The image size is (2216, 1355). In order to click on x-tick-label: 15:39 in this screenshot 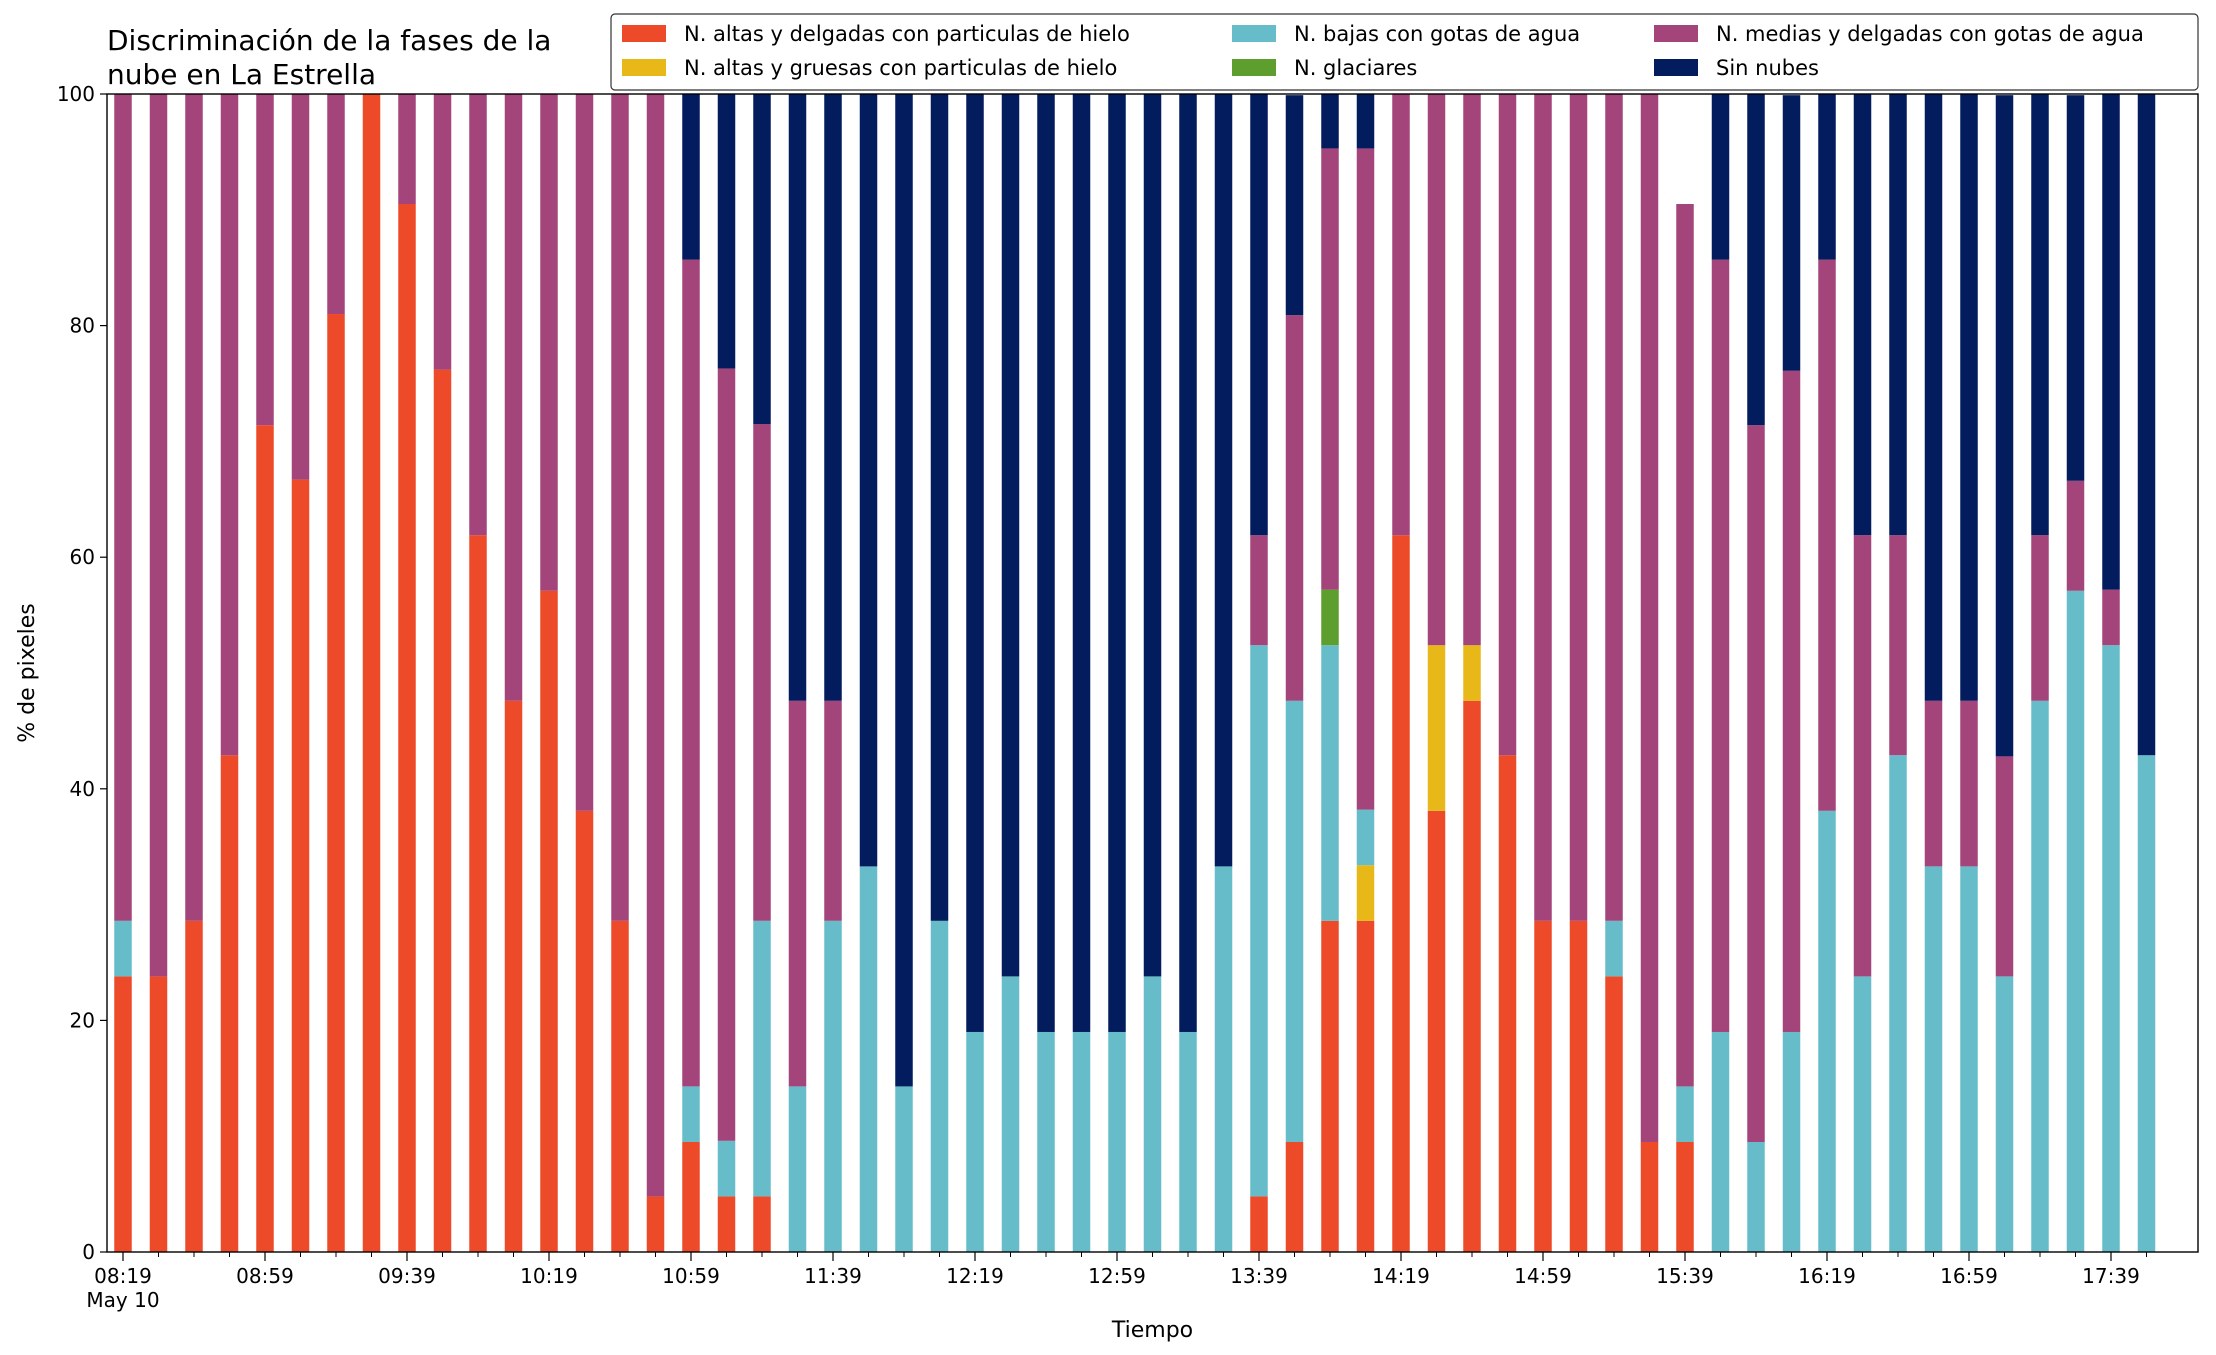, I will do `click(1685, 1276)`.